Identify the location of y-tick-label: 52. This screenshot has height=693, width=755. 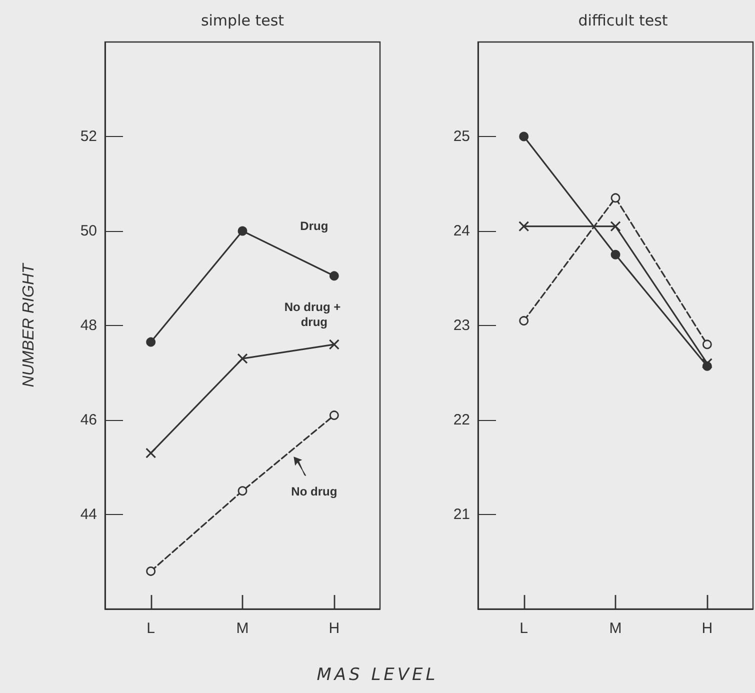
(88, 136).